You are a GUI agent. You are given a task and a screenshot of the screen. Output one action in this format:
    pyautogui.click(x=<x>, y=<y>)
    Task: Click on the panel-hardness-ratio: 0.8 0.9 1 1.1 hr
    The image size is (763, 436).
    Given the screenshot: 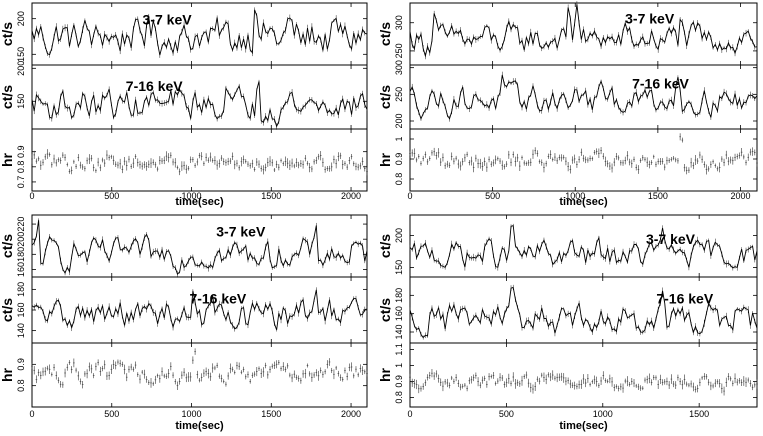 What is the action you would take?
    pyautogui.click(x=567, y=375)
    